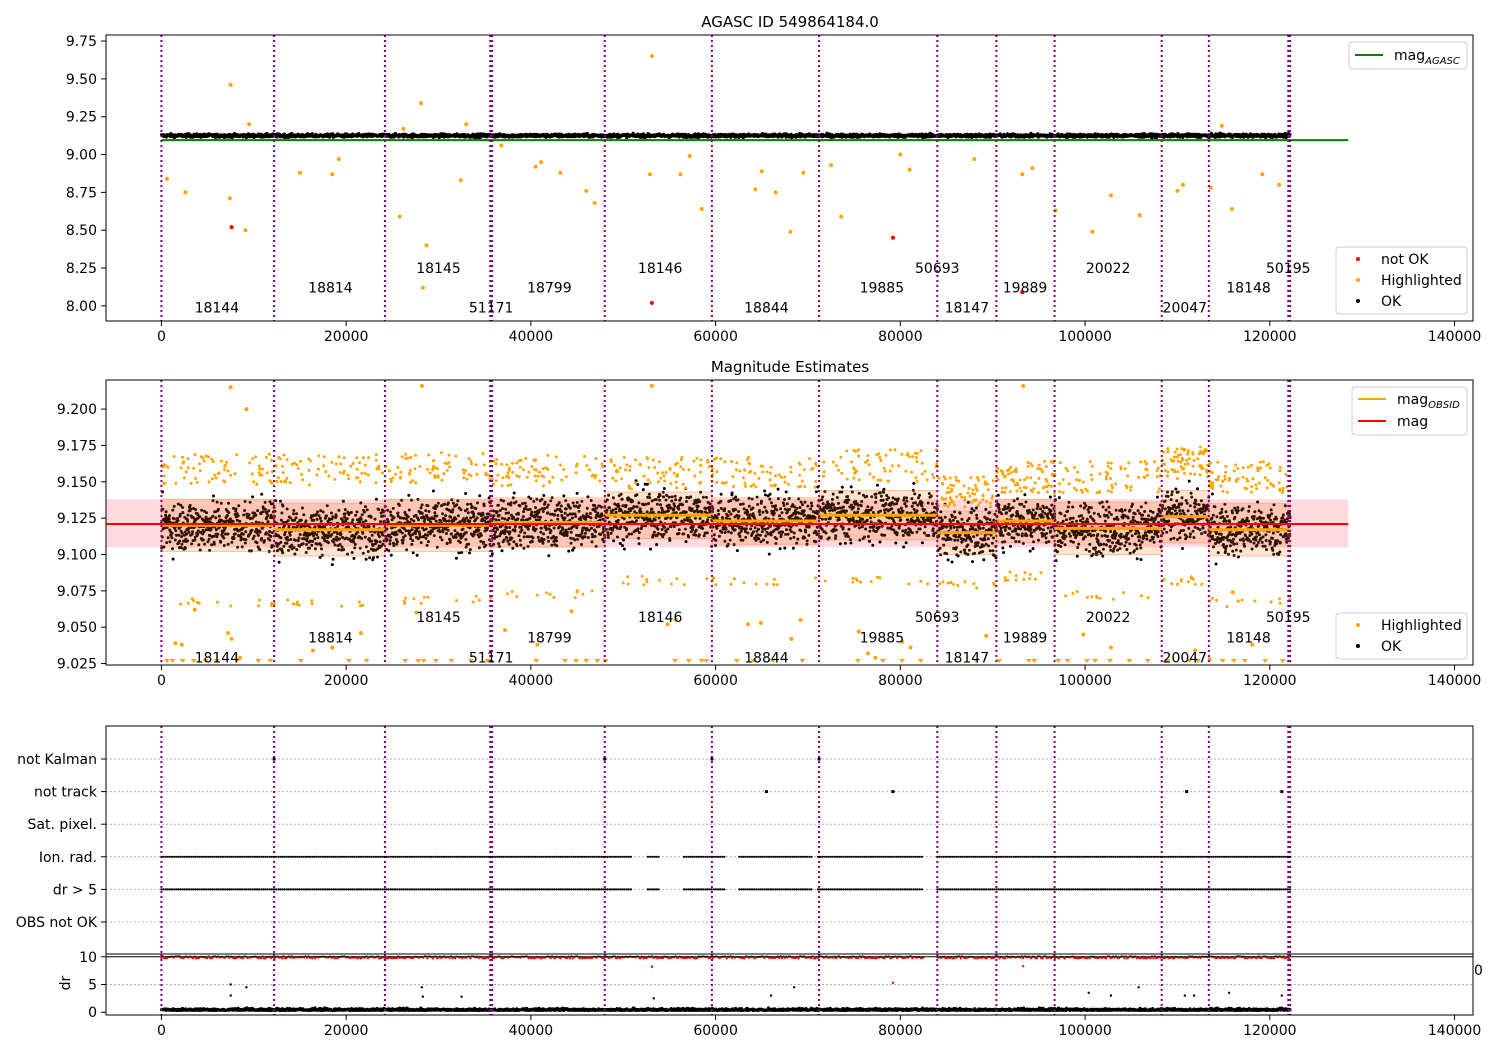 This screenshot has width=1500, height=1050. I want to click on x-tick-label: 100000, so click(1084, 337).